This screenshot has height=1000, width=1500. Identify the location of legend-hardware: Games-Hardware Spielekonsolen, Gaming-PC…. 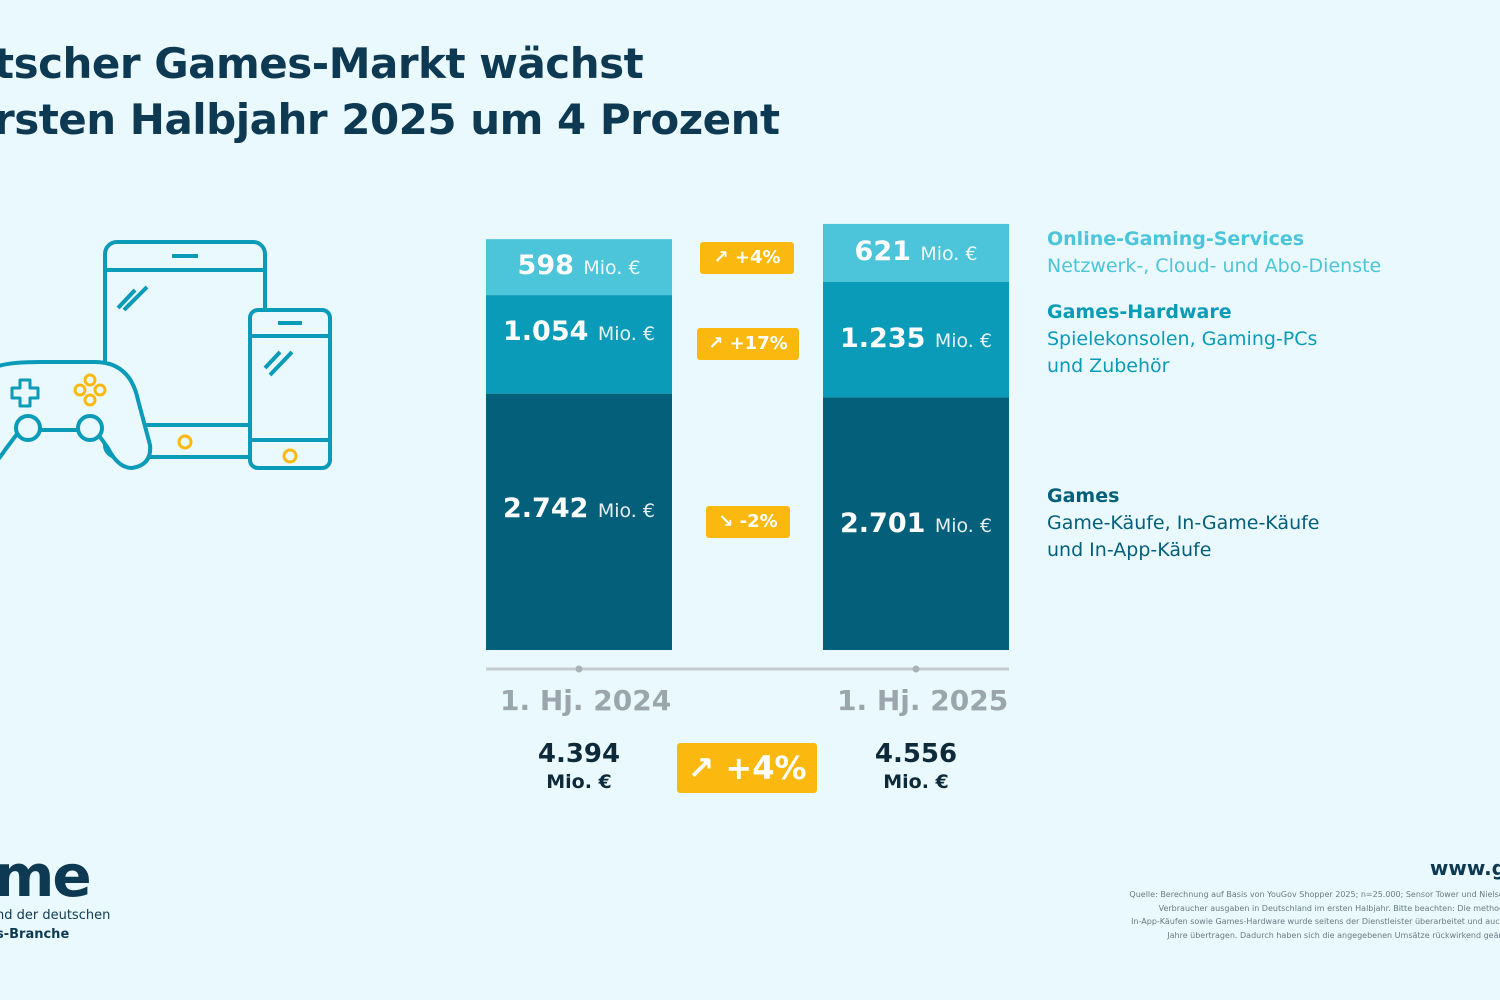
(1182, 339).